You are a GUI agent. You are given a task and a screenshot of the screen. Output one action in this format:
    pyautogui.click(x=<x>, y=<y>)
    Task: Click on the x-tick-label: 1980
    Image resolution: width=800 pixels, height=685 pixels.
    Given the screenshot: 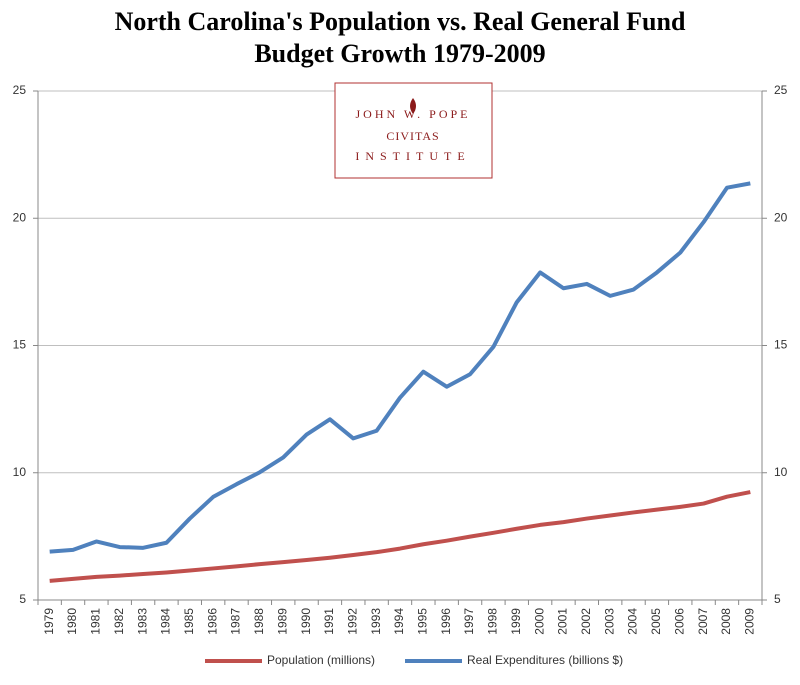 What is the action you would take?
    pyautogui.click(x=72, y=621)
    